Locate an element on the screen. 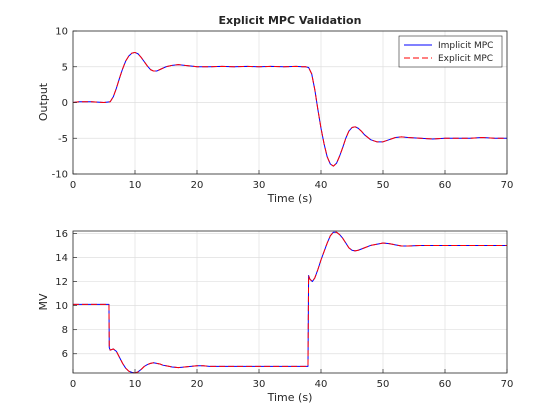 This screenshot has height=420, width=560. top-plot-x-tick-label: 30 is located at coordinates (259, 185).